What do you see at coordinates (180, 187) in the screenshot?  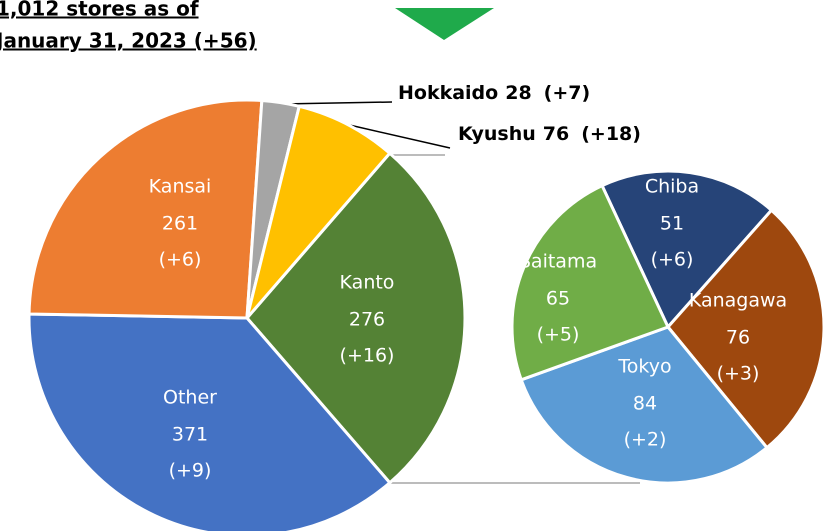 I see `slice-name: Kansai` at bounding box center [180, 187].